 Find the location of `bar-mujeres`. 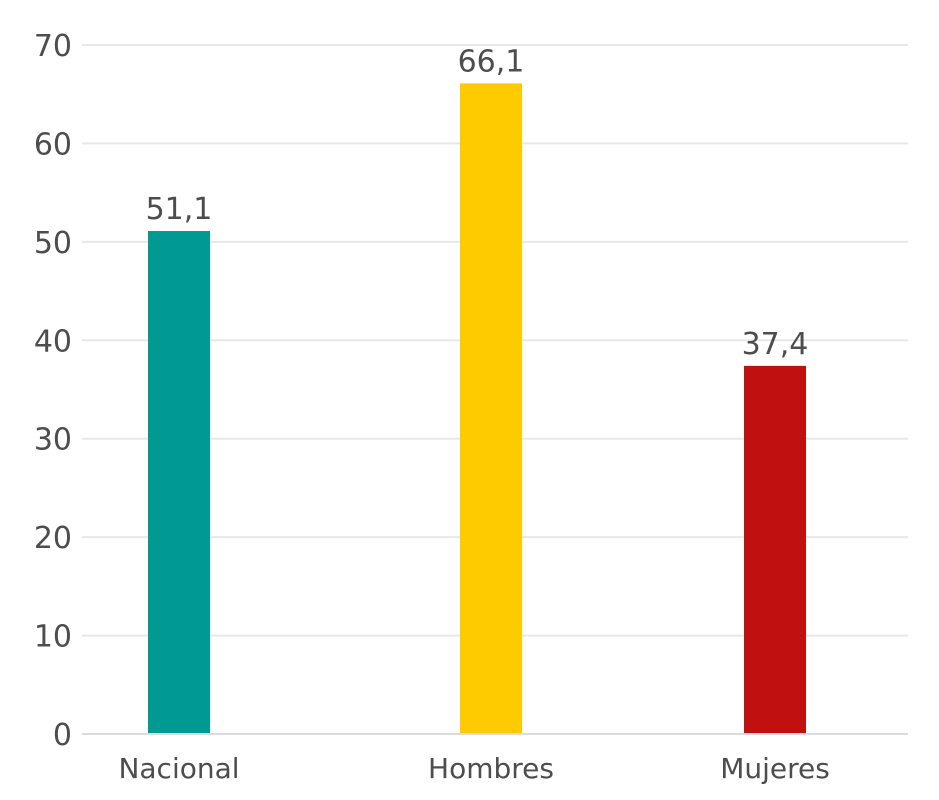

bar-mujeres is located at coordinates (775, 549).